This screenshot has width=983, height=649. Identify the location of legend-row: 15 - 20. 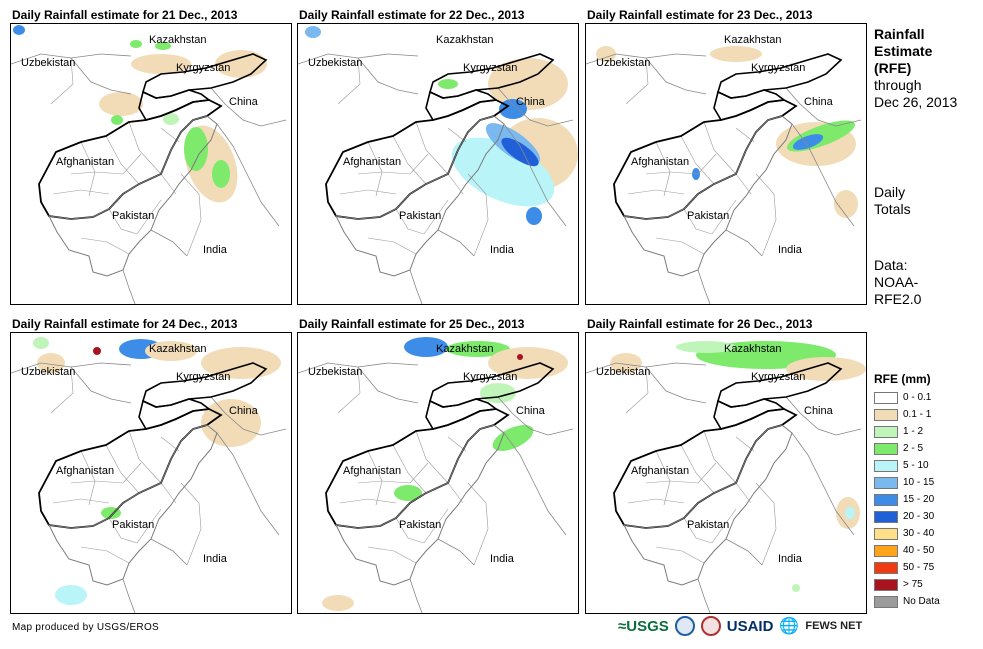
(907, 499).